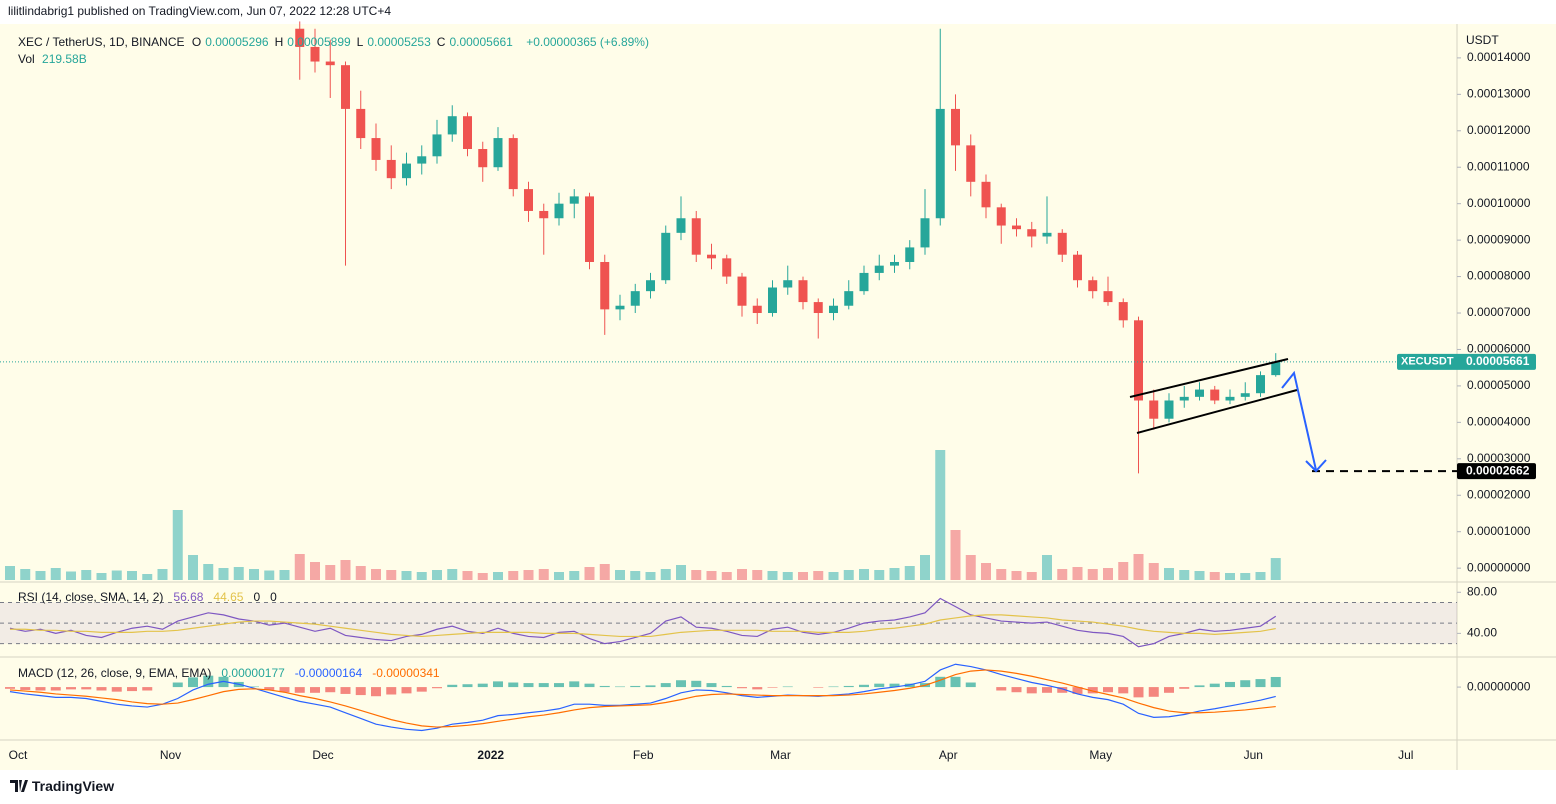  What do you see at coordinates (73, 786) in the screenshot?
I see `brand: TradingView` at bounding box center [73, 786].